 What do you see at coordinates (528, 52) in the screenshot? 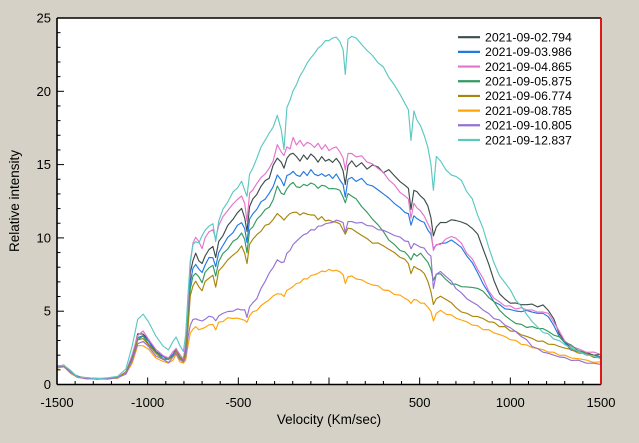
I see `legend-label: 2021-09-03.986` at bounding box center [528, 52].